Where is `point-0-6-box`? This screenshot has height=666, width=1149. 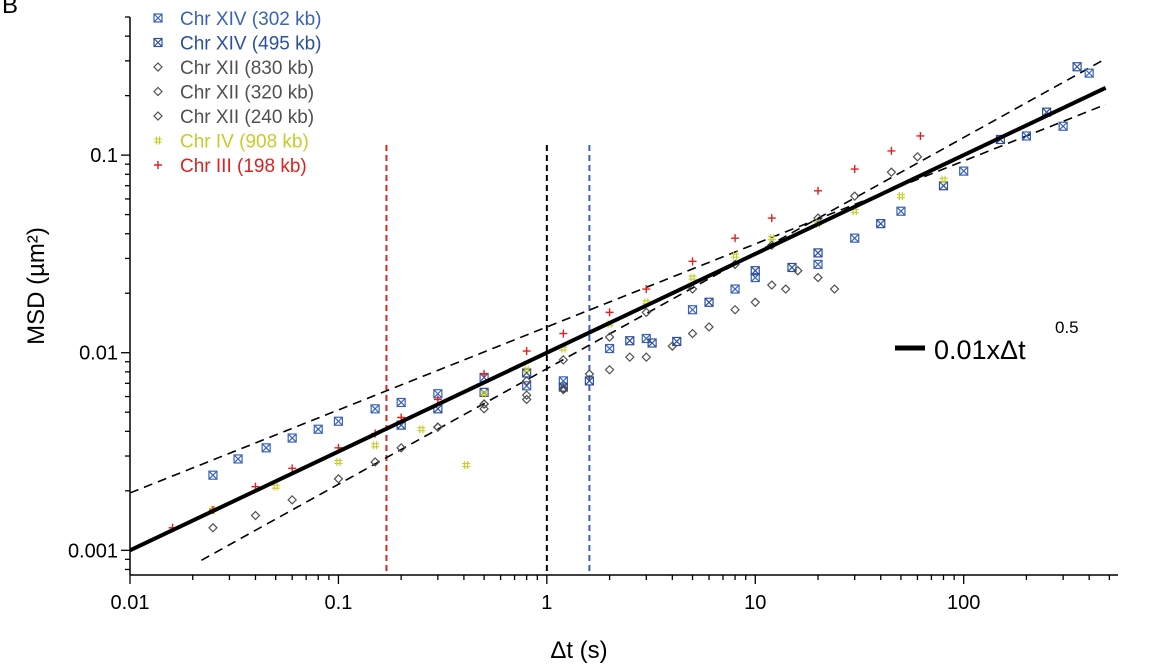 point-0-6-box is located at coordinates (375, 409).